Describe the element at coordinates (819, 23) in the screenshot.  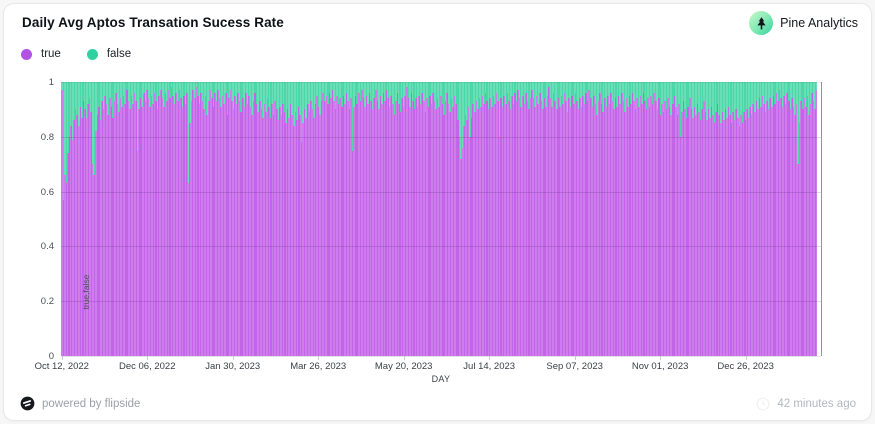
I see `brand-name: Pine Analytics` at that location.